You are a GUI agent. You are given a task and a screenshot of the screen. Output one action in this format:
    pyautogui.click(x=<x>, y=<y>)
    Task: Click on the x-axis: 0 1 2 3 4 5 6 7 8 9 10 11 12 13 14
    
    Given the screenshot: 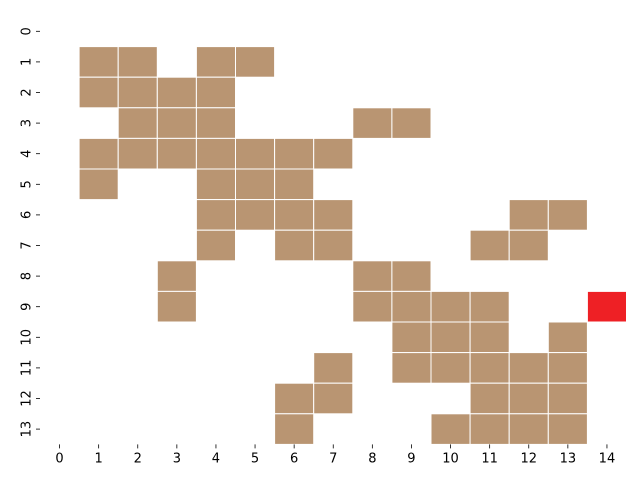 What is the action you would take?
    pyautogui.click(x=335, y=455)
    